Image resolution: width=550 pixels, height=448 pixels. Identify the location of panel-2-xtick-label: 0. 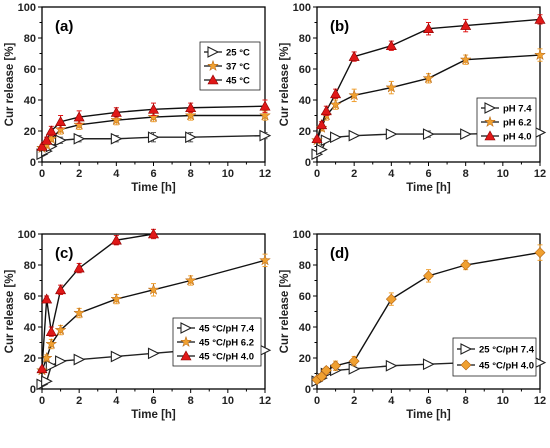
(317, 174).